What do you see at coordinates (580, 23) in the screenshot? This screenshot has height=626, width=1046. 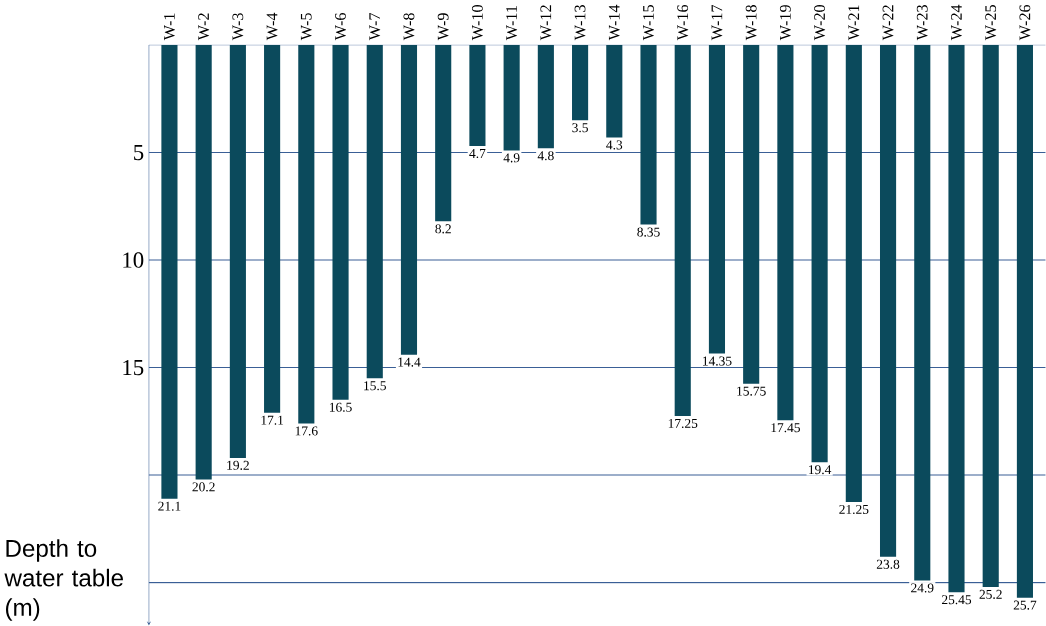 I see `x-tick-label: W-13` at bounding box center [580, 23].